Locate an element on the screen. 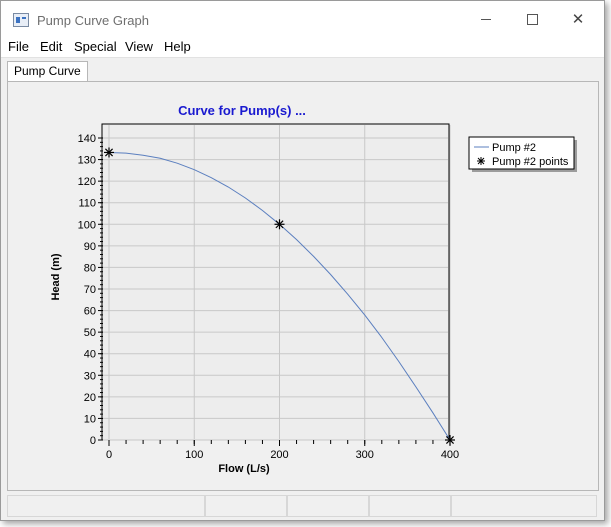 This screenshot has height=527, width=611. y-tick-label: 30 is located at coordinates (90, 376).